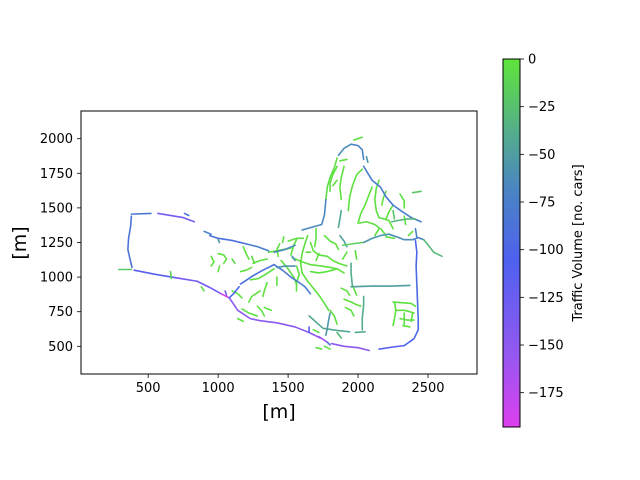 The width and height of the screenshot is (640, 480). What do you see at coordinates (218, 388) in the screenshot?
I see `x-tick-label: 1000` at bounding box center [218, 388].